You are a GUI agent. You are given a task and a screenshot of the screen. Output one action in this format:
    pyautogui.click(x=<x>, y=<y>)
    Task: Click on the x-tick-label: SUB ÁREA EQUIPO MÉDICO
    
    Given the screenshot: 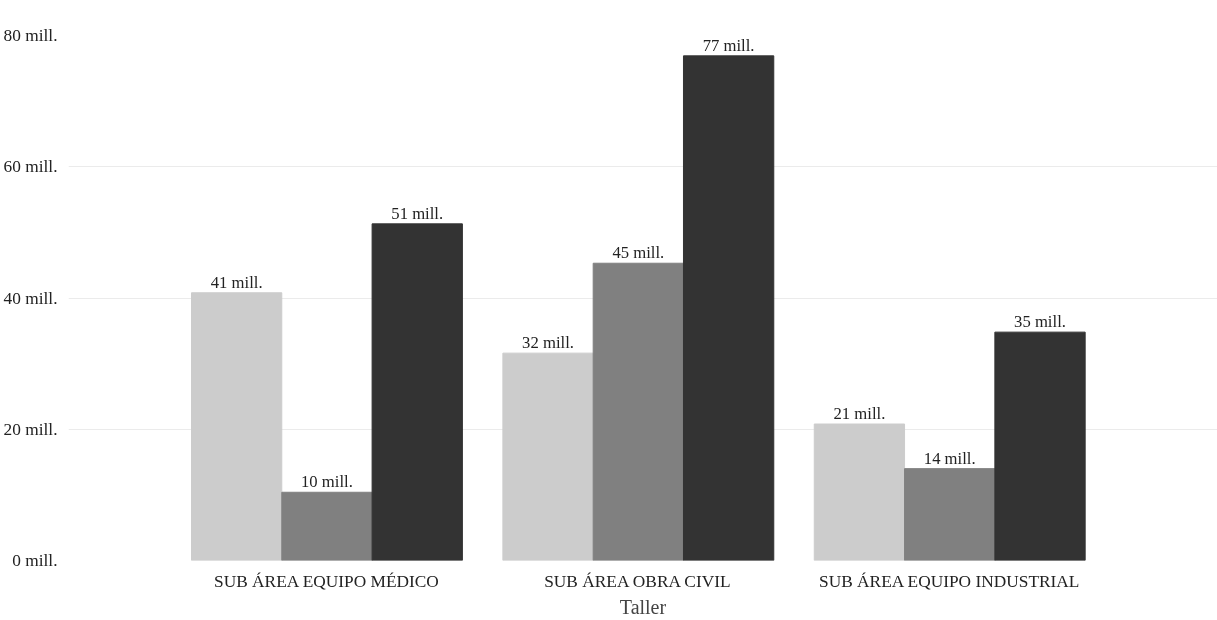 What is the action you would take?
    pyautogui.click(x=326, y=581)
    